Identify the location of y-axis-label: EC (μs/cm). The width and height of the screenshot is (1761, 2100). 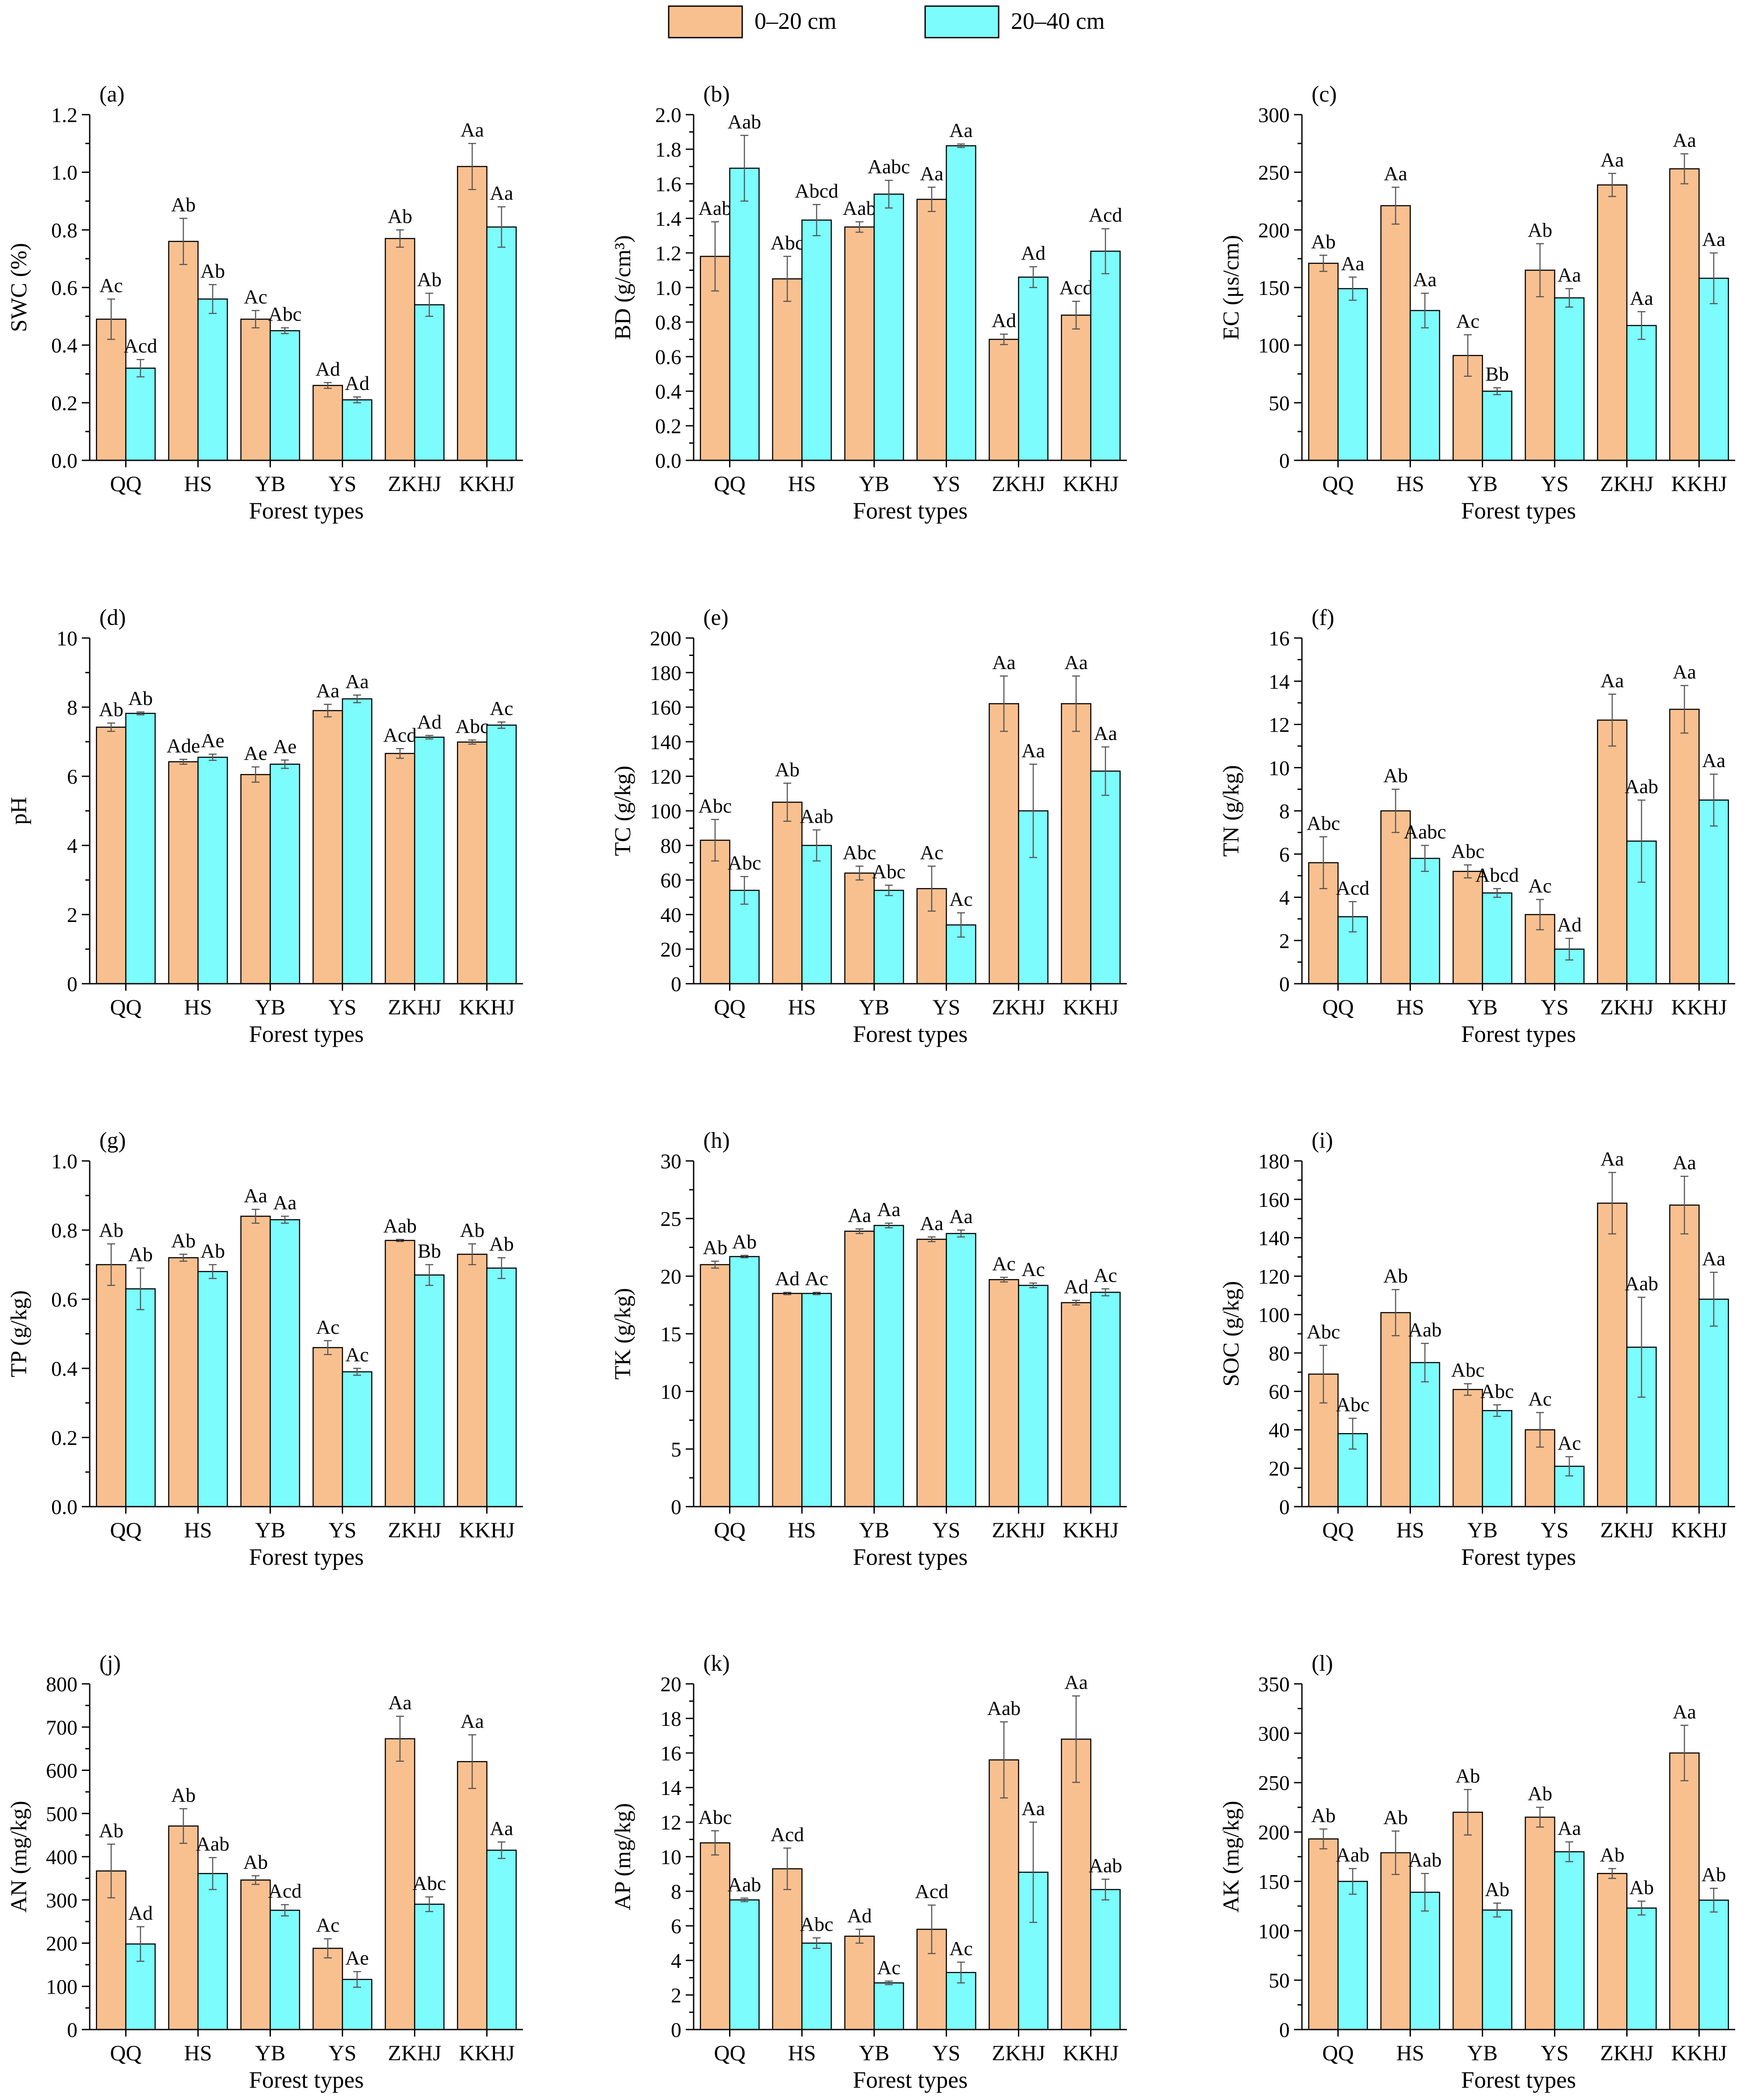
(1231, 287).